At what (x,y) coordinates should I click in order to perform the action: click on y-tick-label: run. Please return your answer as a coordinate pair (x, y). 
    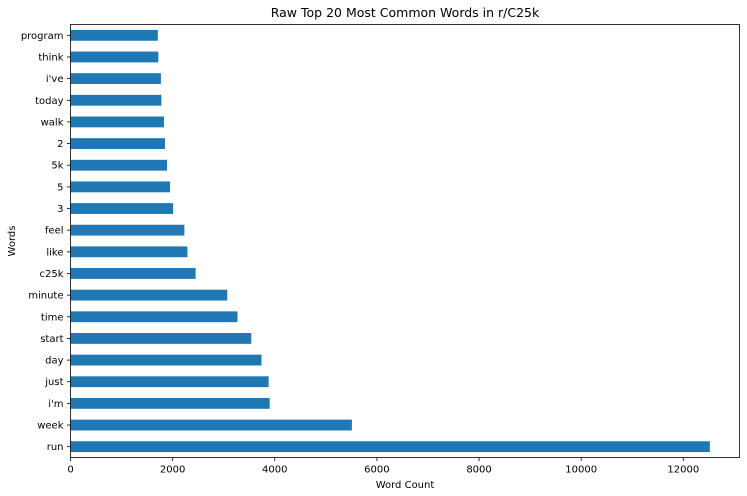
    Looking at the image, I should click on (55, 447).